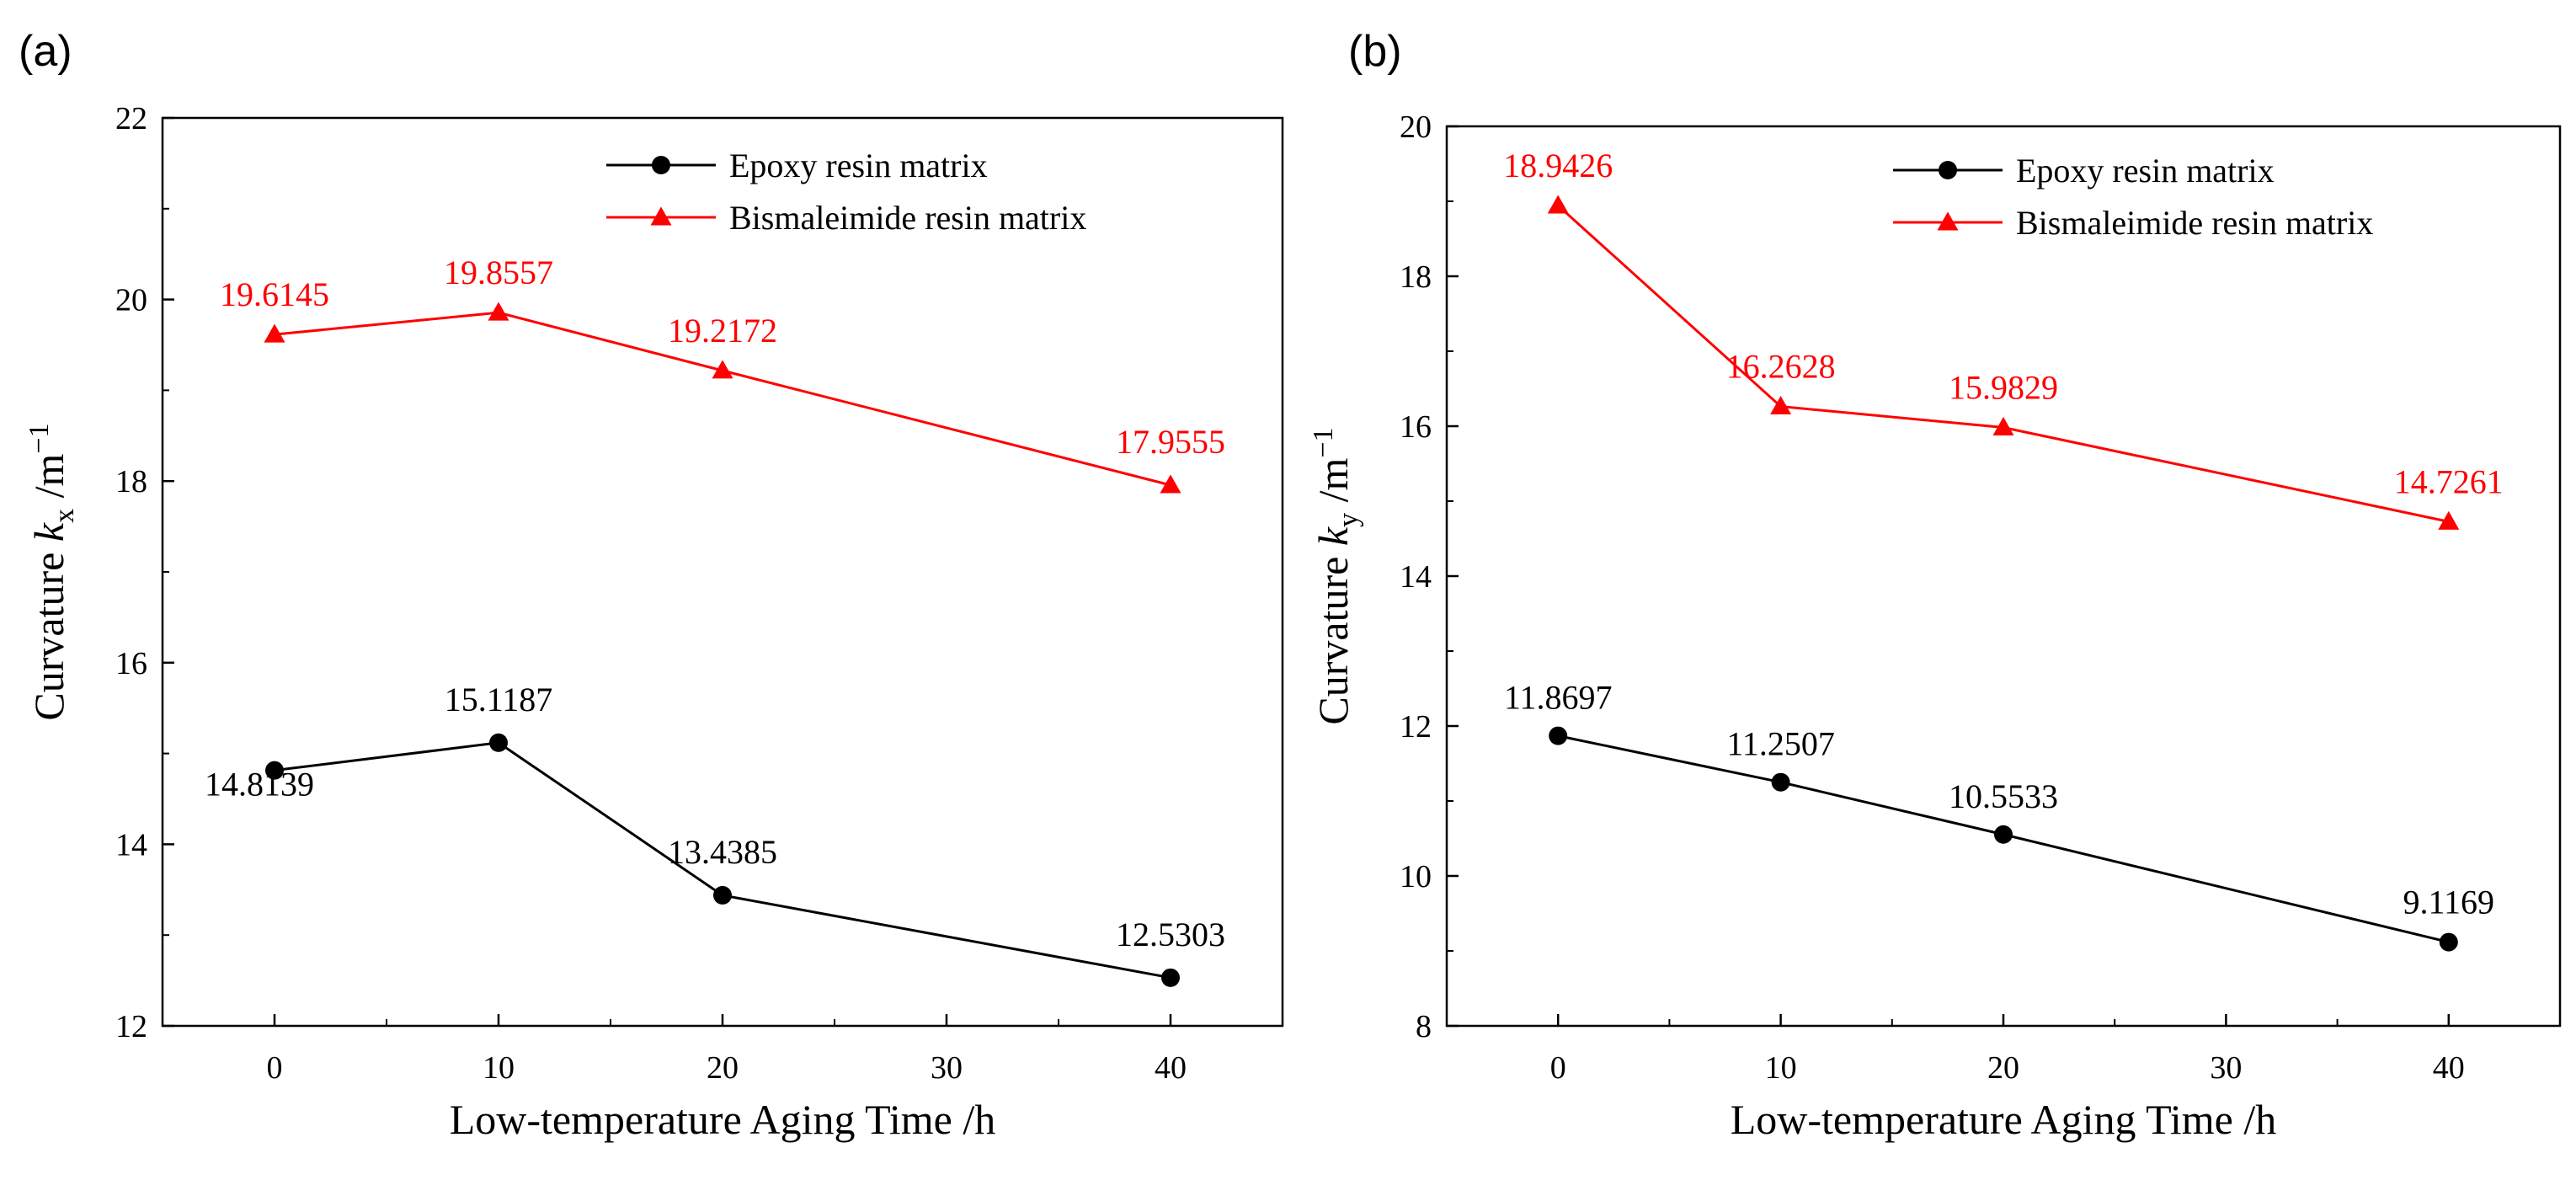  I want to click on y-tick-label: 10, so click(1416, 876).